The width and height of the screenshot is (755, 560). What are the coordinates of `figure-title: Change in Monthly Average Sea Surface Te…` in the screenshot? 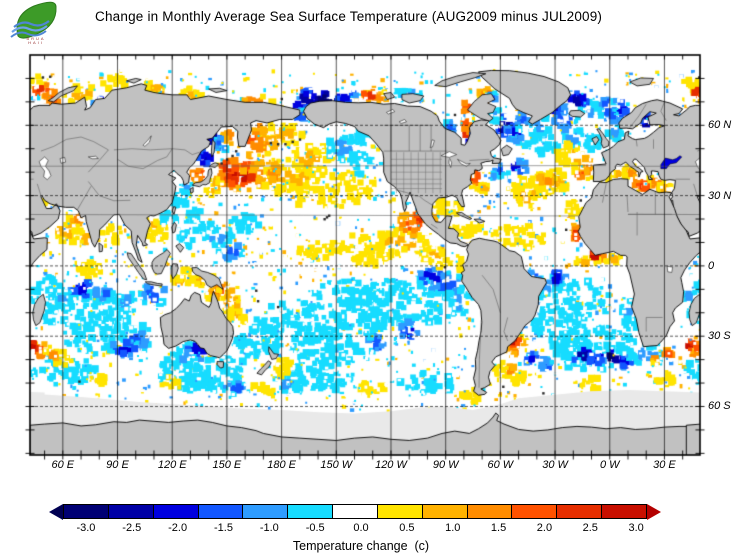 It's located at (349, 16).